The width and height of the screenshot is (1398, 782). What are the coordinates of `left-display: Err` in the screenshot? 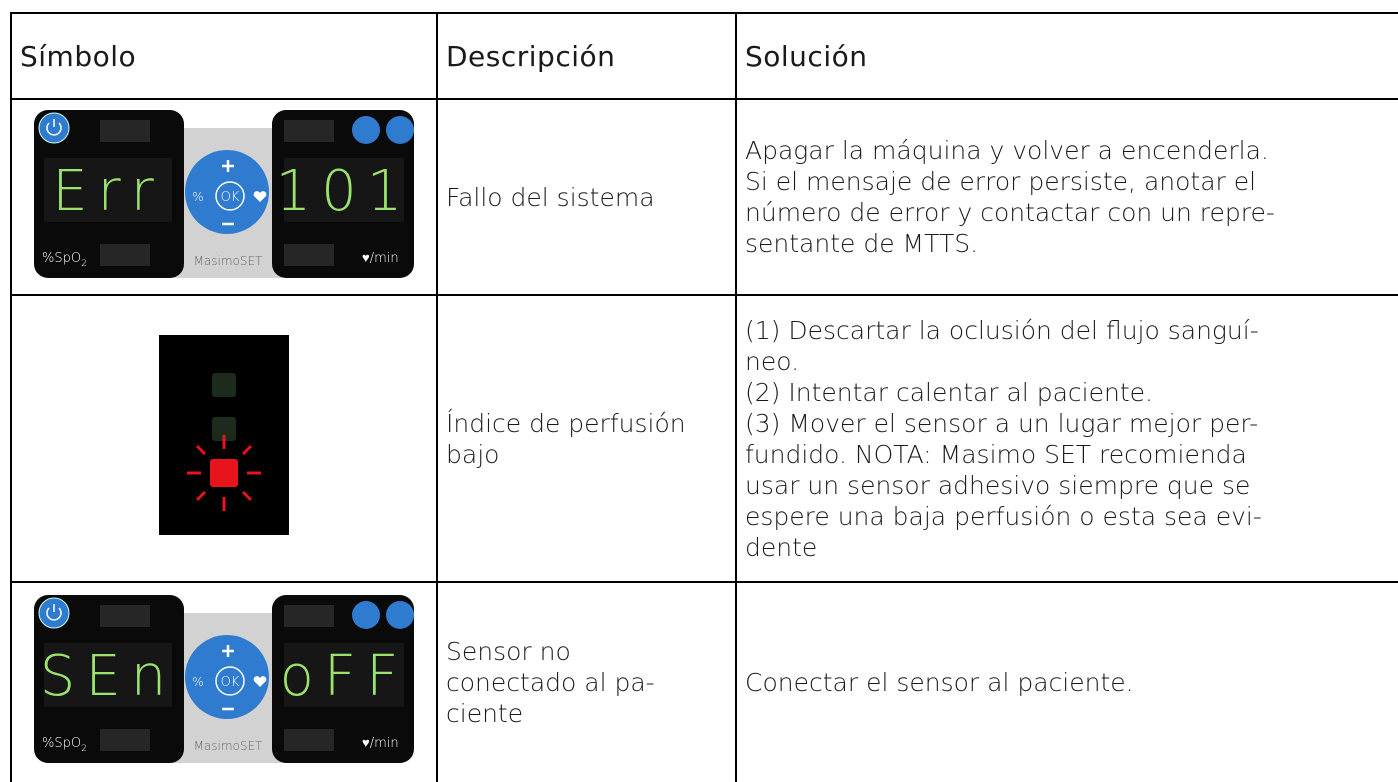 It's located at (107, 191).